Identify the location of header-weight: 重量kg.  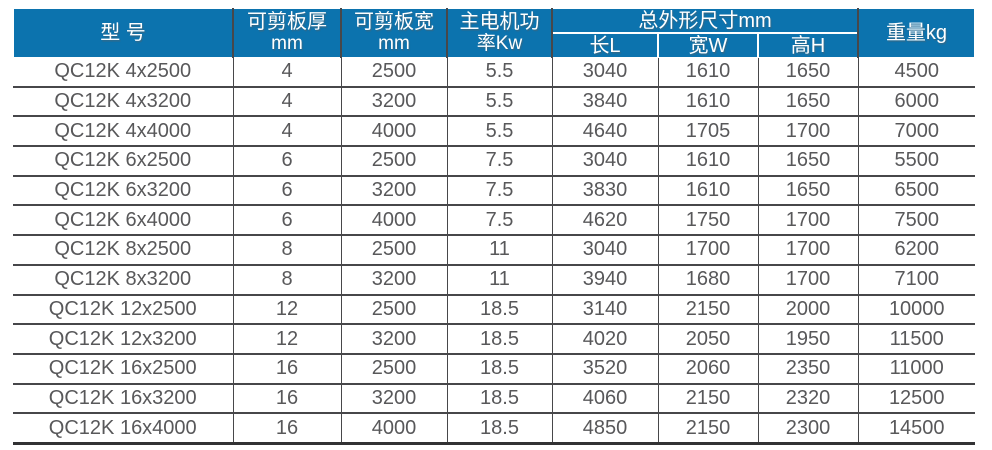
(916, 33).